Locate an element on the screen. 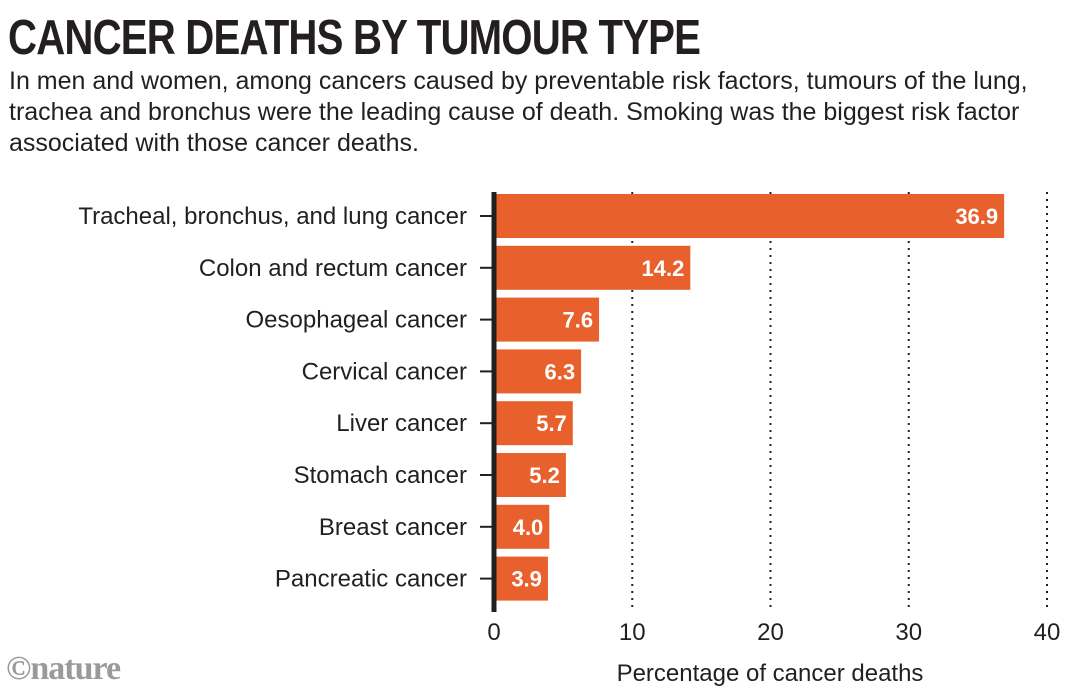 The width and height of the screenshot is (1087, 694). category-label: Cervical cancer is located at coordinates (384, 371).